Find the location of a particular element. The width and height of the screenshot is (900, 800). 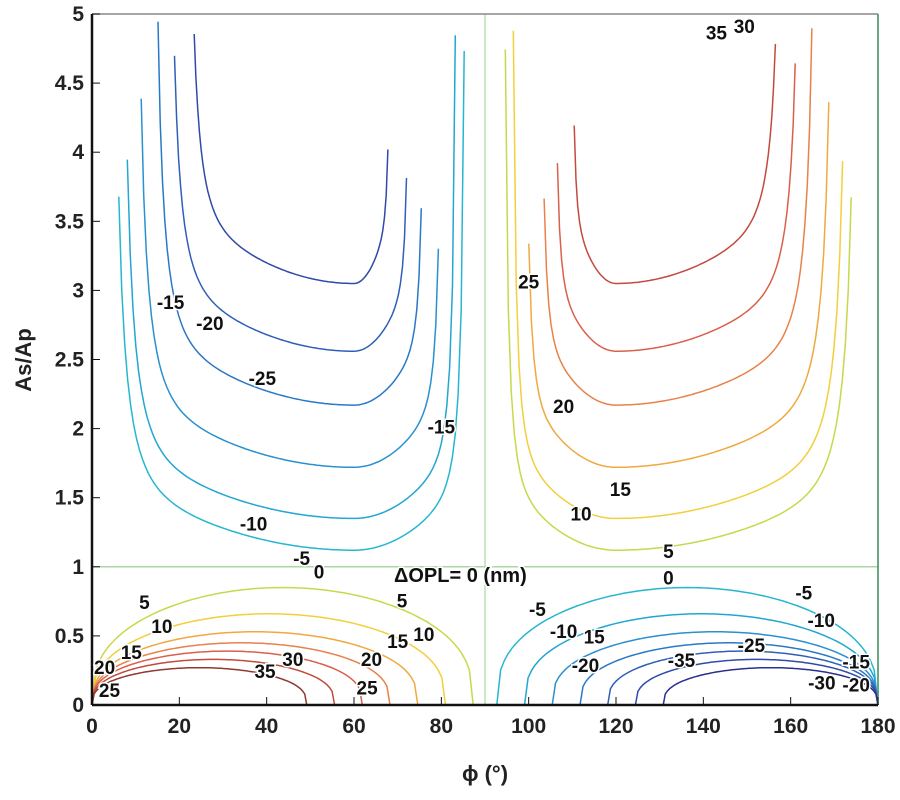

y-tick-label: 2.5 is located at coordinates (70, 360).